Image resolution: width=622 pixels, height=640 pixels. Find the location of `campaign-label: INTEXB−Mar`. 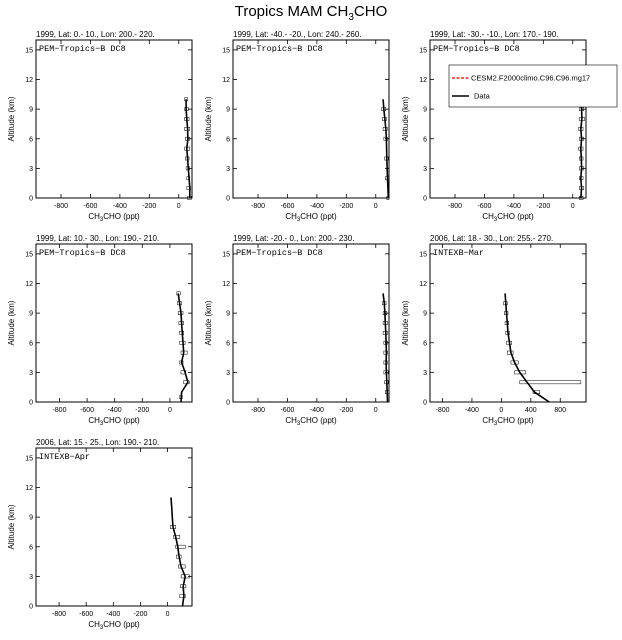

campaign-label: INTEXB−Mar is located at coordinates (458, 253).